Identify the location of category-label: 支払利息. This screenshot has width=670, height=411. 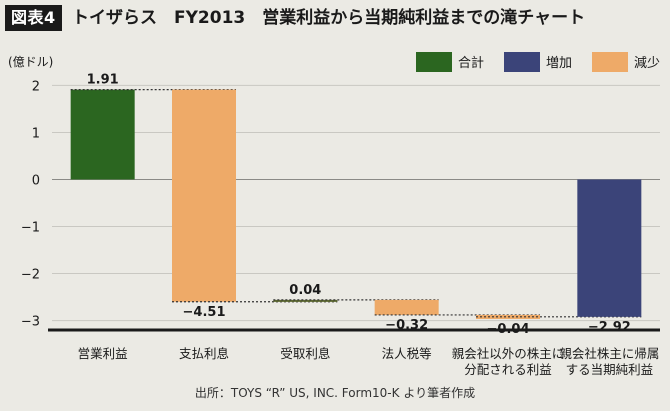
(204, 353).